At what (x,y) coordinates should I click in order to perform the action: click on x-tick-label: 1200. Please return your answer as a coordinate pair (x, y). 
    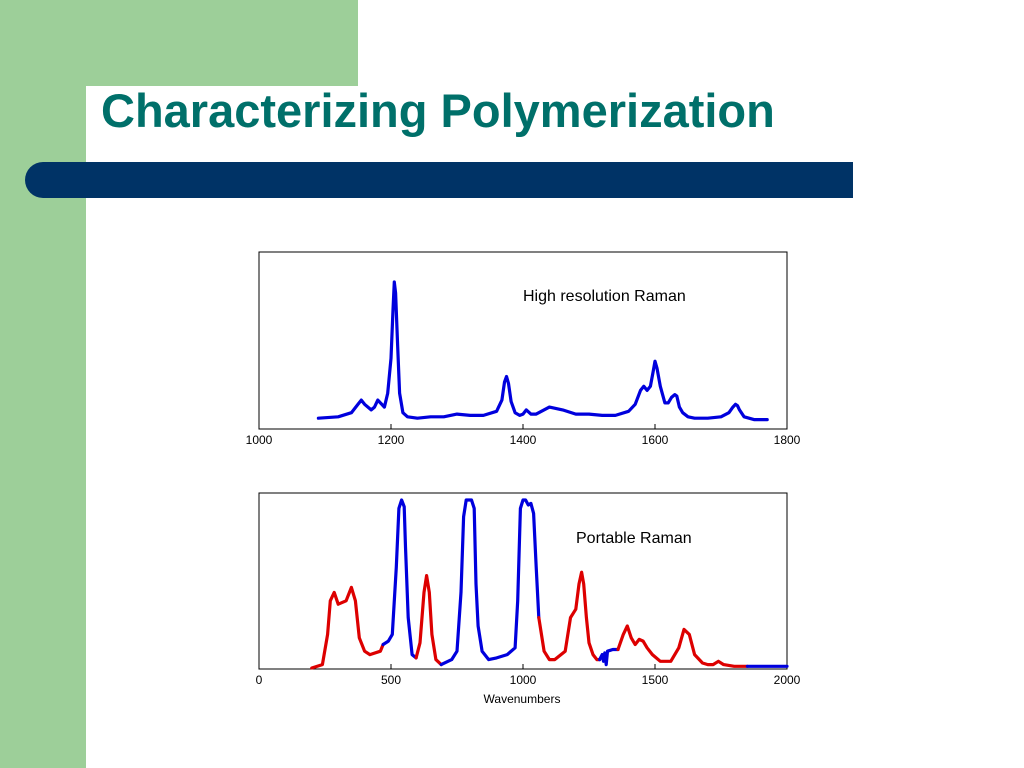
    Looking at the image, I should click on (391, 440).